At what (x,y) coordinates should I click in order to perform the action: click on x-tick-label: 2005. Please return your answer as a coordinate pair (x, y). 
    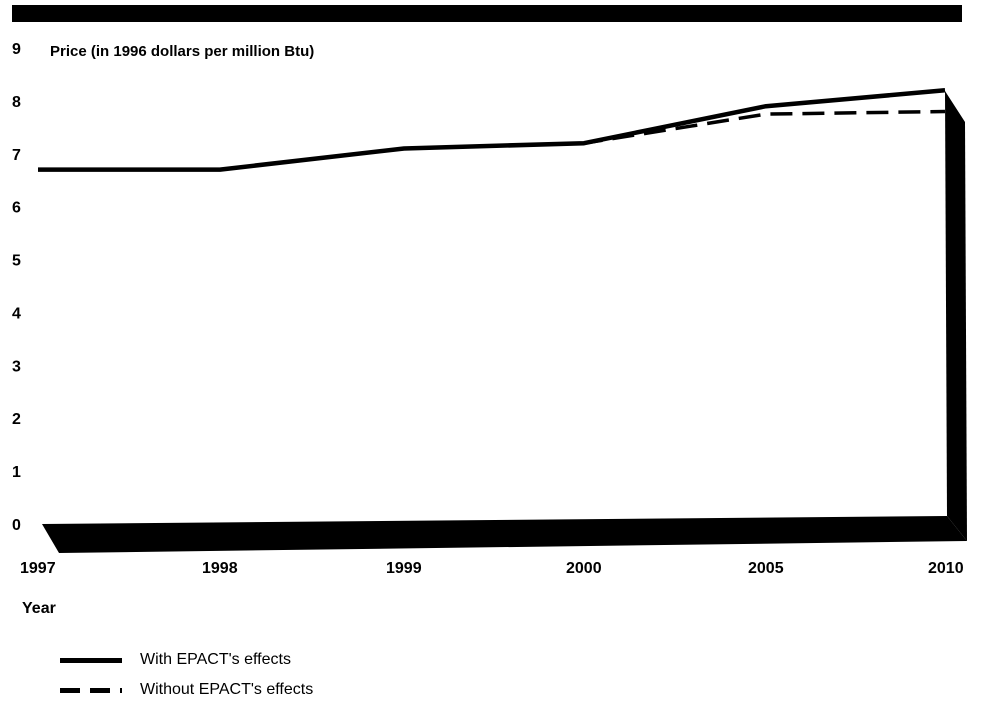
    Looking at the image, I should click on (766, 568).